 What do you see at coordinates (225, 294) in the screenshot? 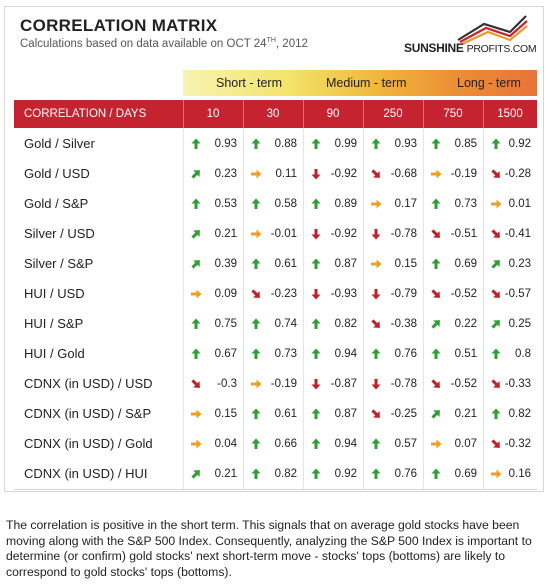
I see `correlation-value: 0.09` at bounding box center [225, 294].